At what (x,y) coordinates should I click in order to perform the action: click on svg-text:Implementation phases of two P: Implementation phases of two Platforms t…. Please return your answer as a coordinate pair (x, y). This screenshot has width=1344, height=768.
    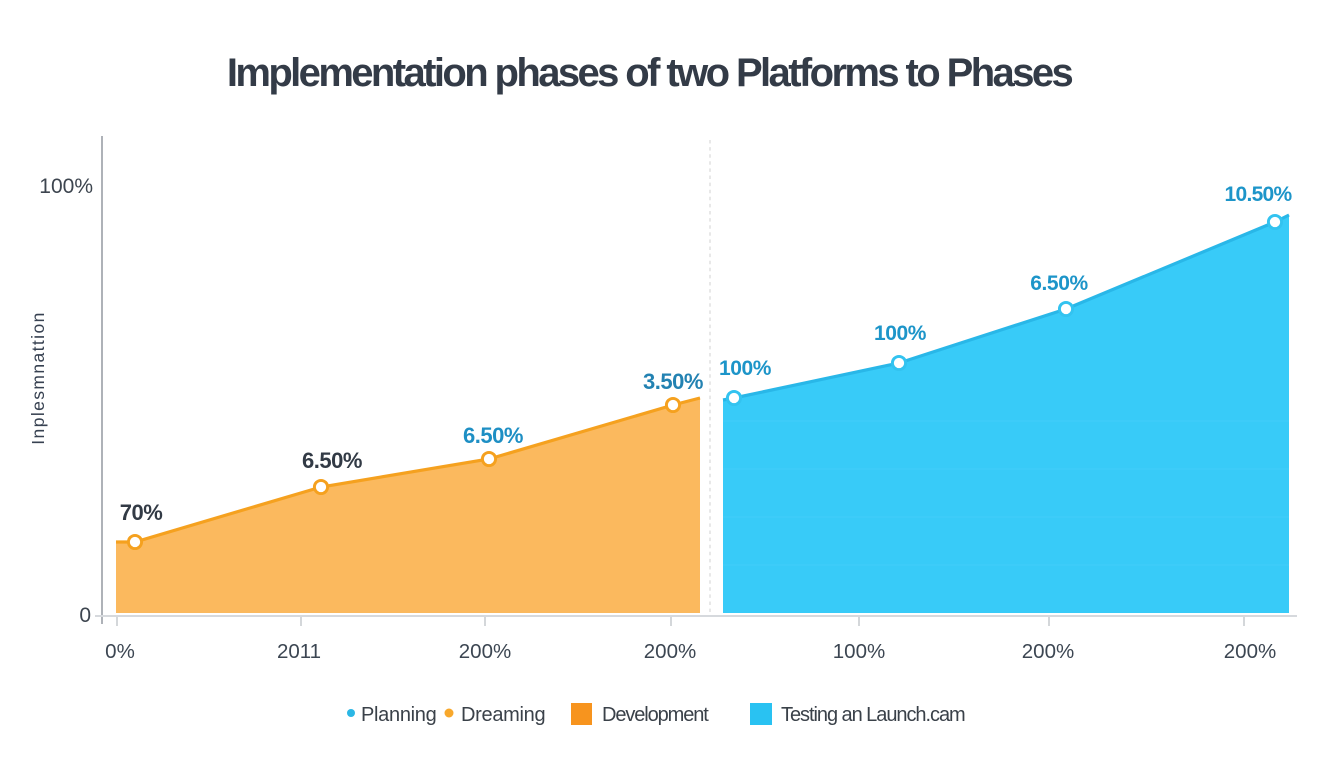
    Looking at the image, I should click on (650, 73).